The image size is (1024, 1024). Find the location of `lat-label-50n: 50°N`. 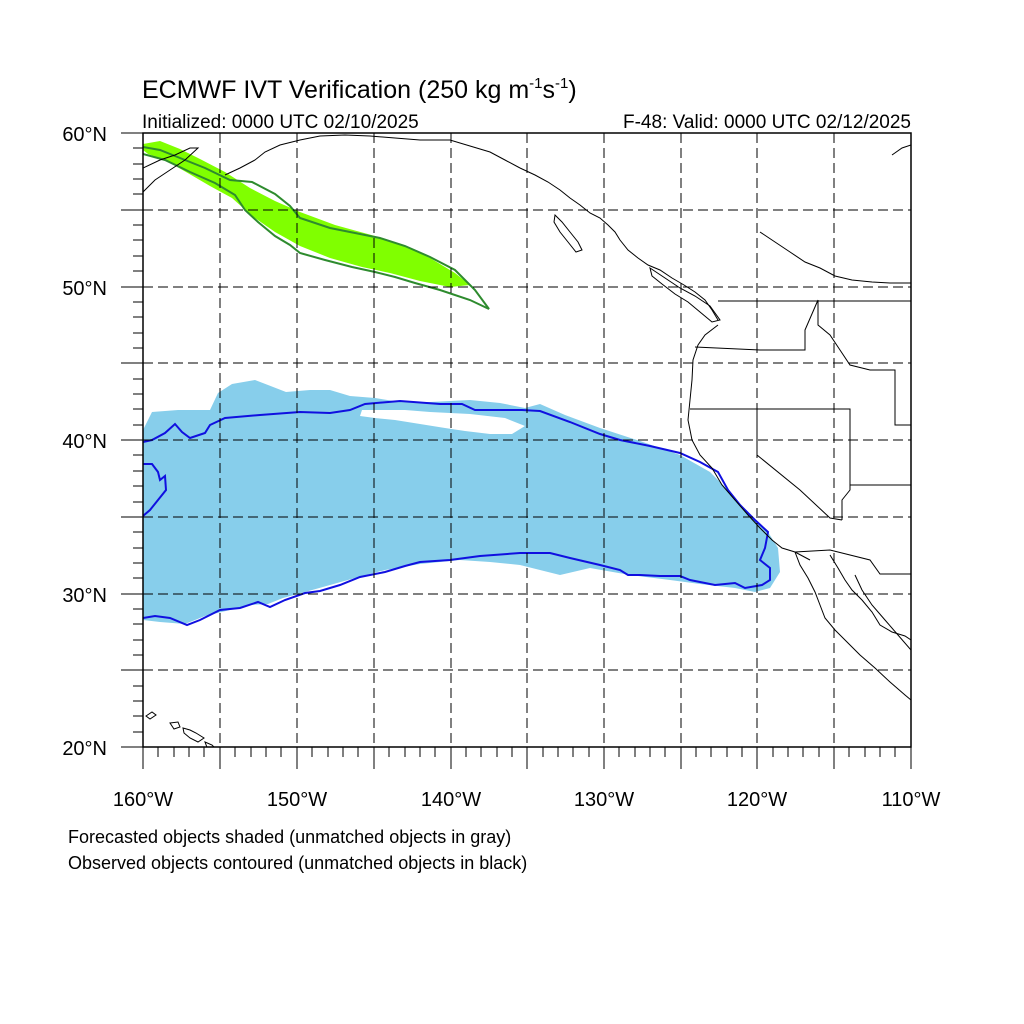

lat-label-50n: 50°N is located at coordinates (84, 289).